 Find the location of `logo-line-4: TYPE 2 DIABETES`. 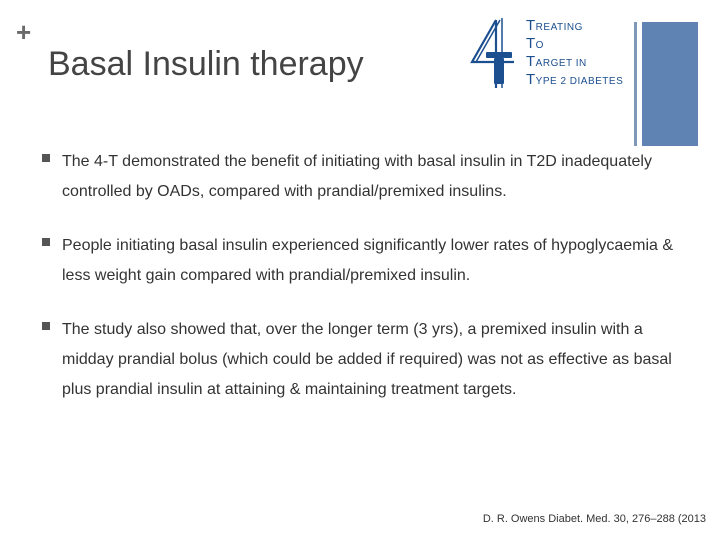

logo-line-4: TYPE 2 DIABETES is located at coordinates (575, 79).